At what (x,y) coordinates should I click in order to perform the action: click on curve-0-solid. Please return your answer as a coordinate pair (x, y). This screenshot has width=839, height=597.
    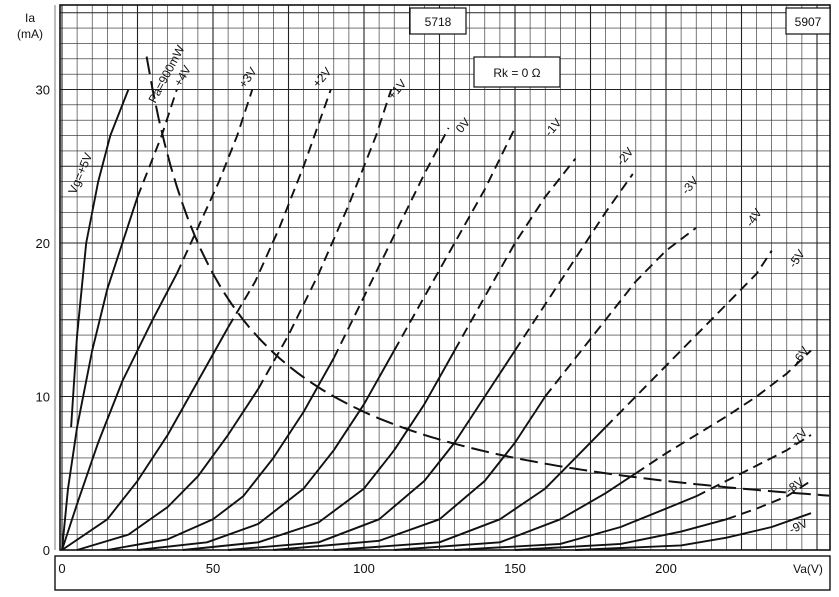
    Looking at the image, I should click on (100, 258).